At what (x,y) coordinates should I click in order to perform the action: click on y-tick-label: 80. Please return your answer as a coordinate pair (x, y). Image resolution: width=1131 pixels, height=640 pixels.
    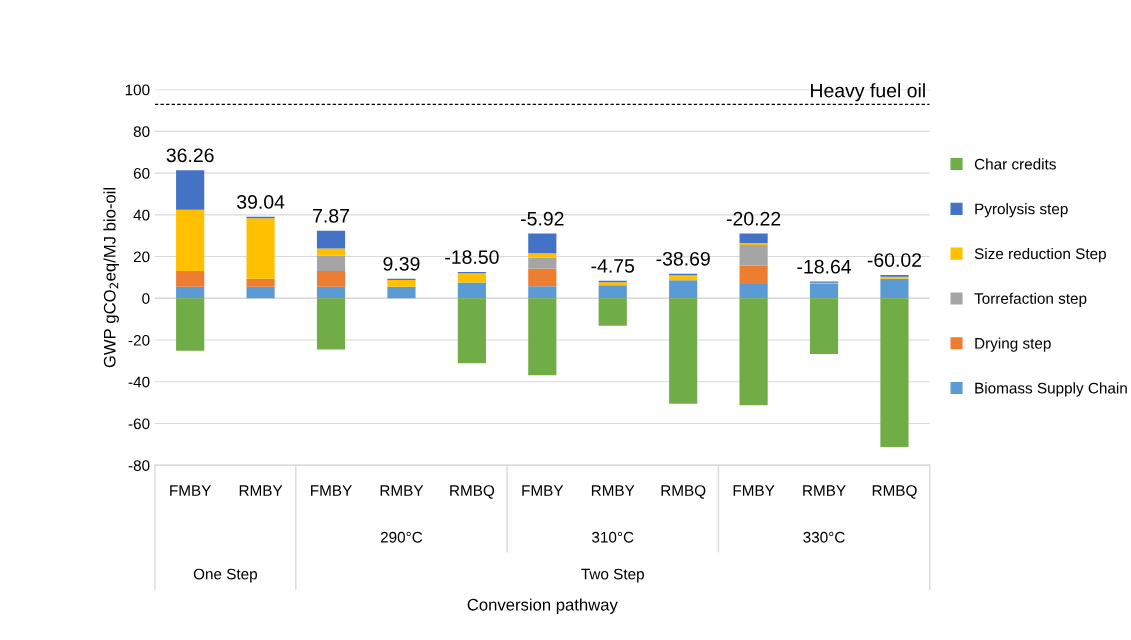
    Looking at the image, I should click on (141, 132).